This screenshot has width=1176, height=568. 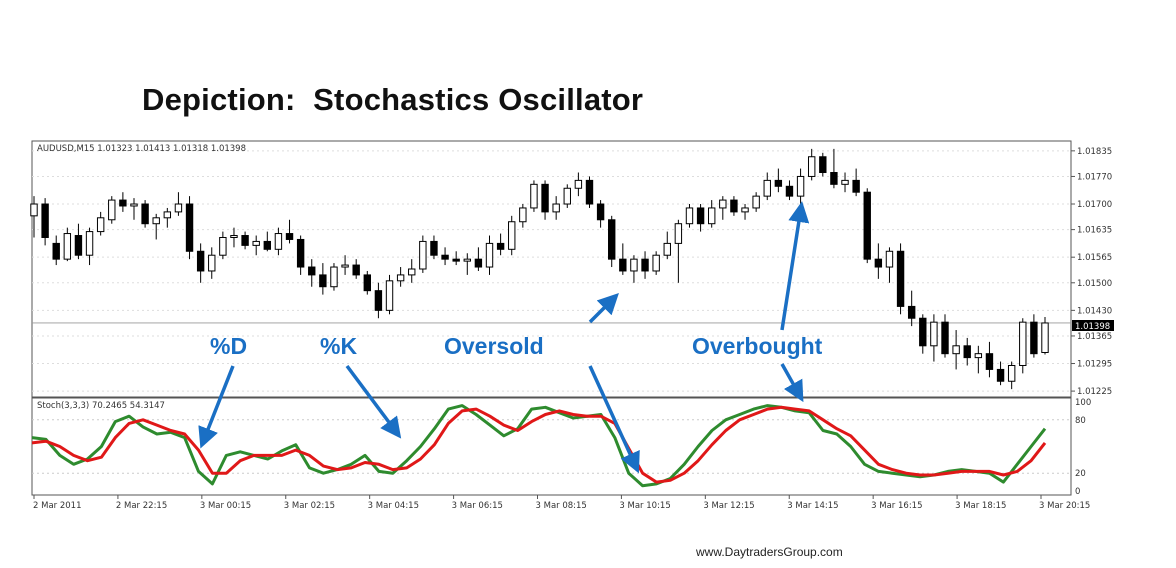 I want to click on time-tick-label: 3 Mar 02:15, so click(x=309, y=506).